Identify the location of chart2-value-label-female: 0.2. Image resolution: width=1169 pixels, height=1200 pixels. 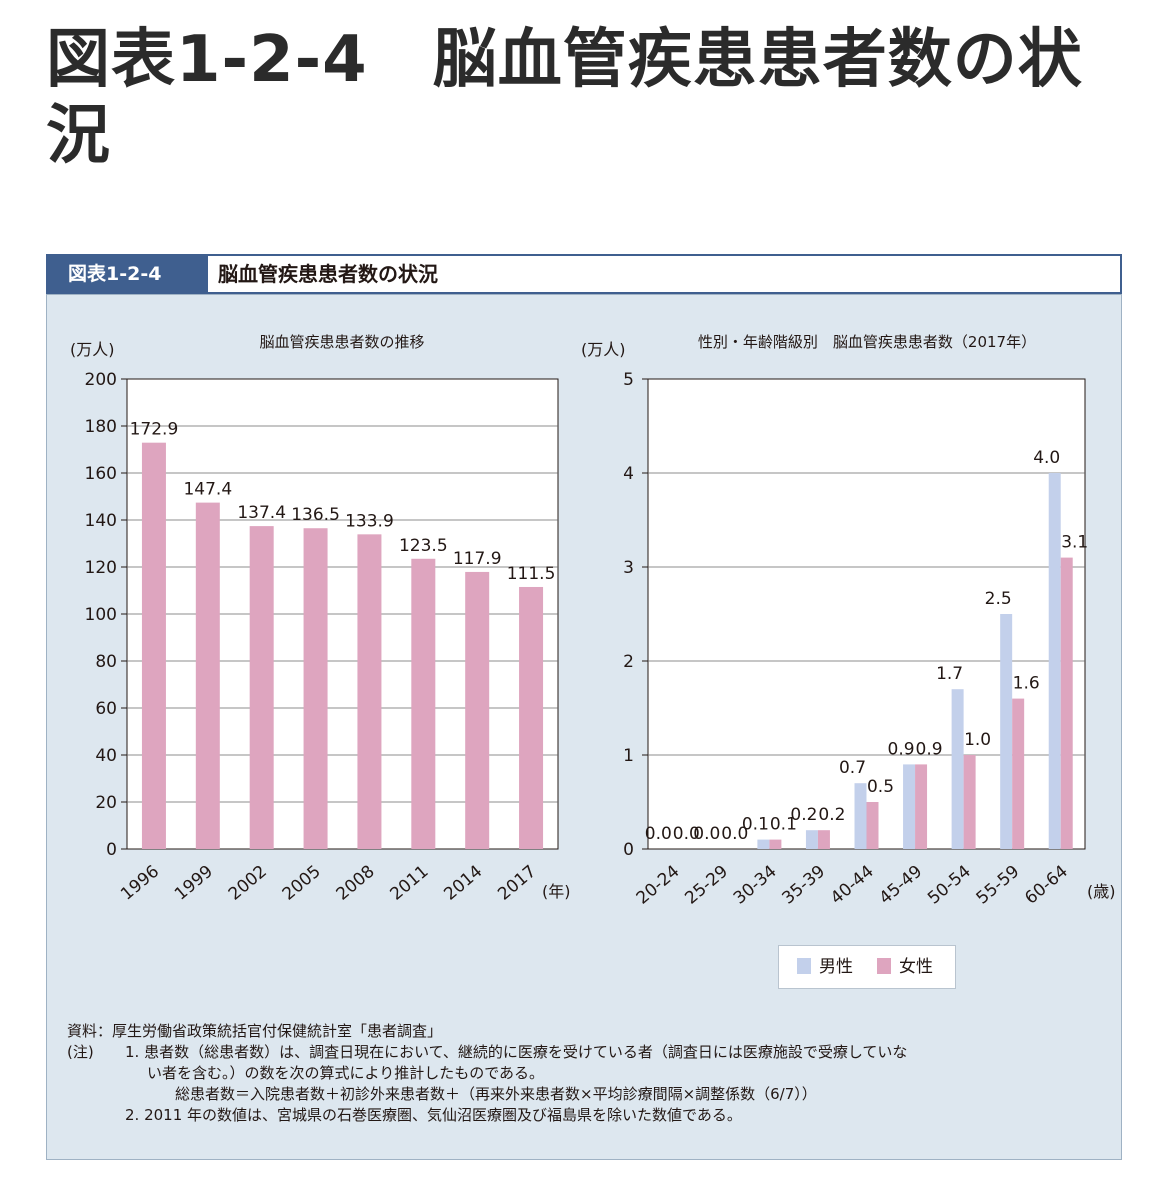
(831, 815).